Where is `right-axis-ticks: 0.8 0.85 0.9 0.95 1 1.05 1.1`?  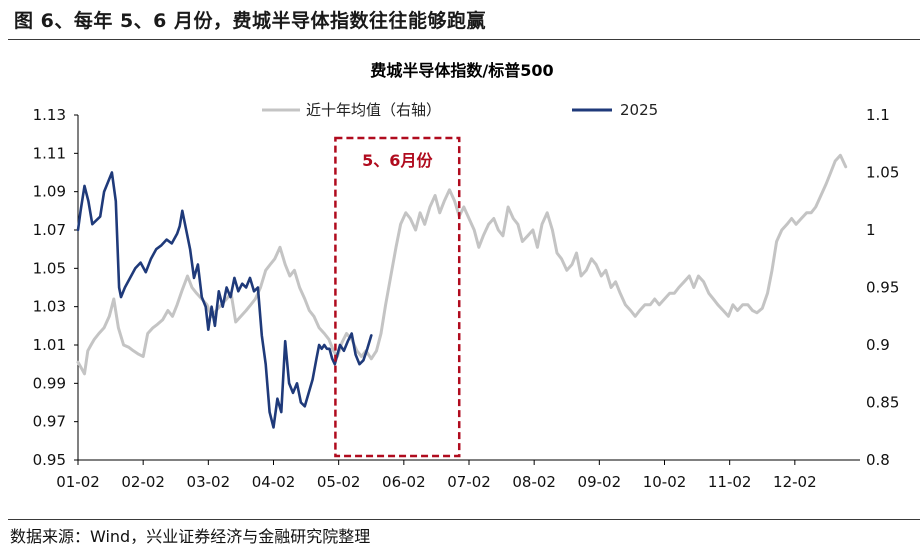 right-axis-ticks: 0.8 0.85 0.9 0.95 1 1.05 1.1 is located at coordinates (882, 287).